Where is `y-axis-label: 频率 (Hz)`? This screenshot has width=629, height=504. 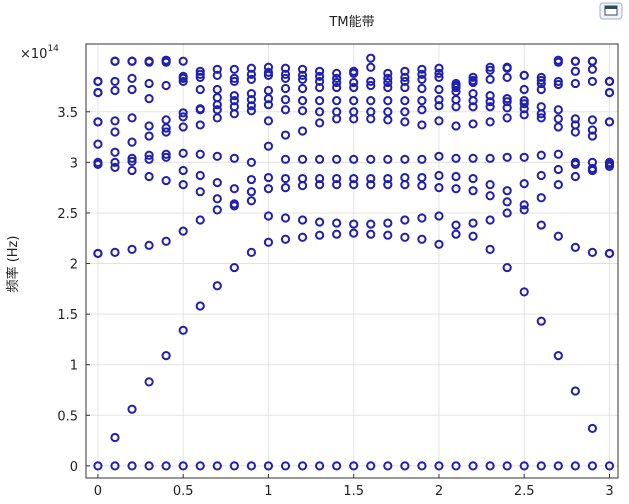 y-axis-label: 频率 (Hz) is located at coordinates (13, 264).